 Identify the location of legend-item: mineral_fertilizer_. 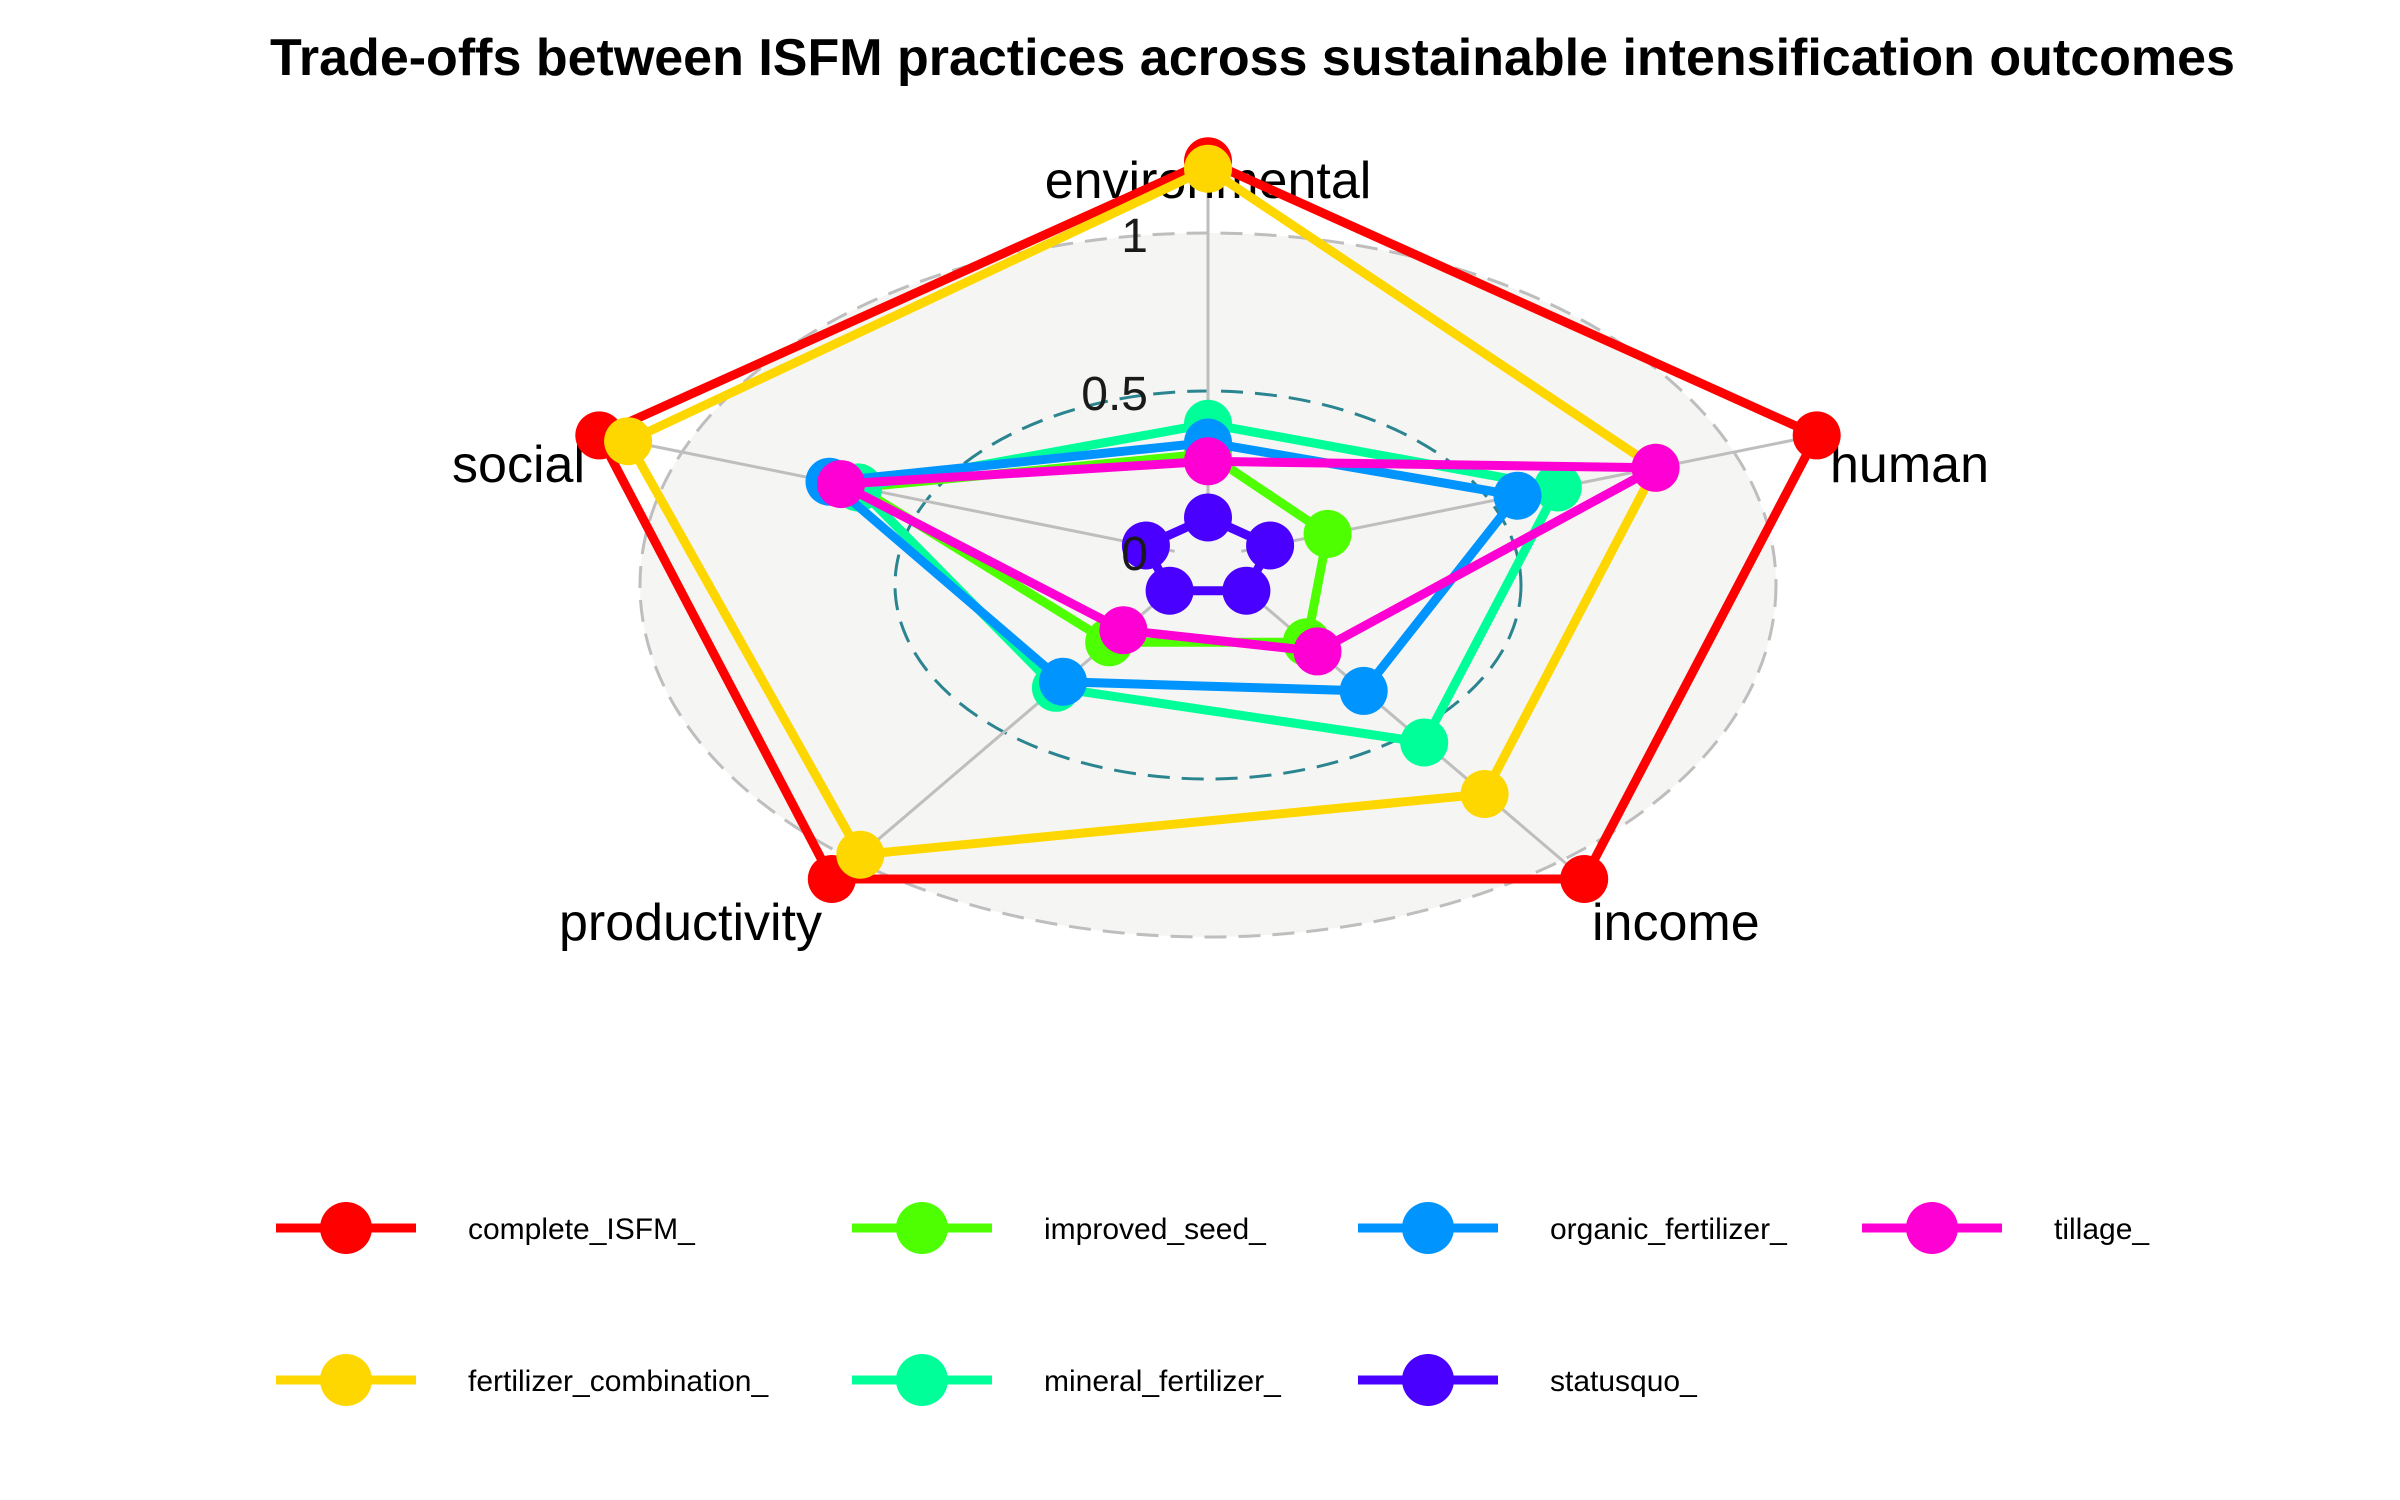
(1067, 1380).